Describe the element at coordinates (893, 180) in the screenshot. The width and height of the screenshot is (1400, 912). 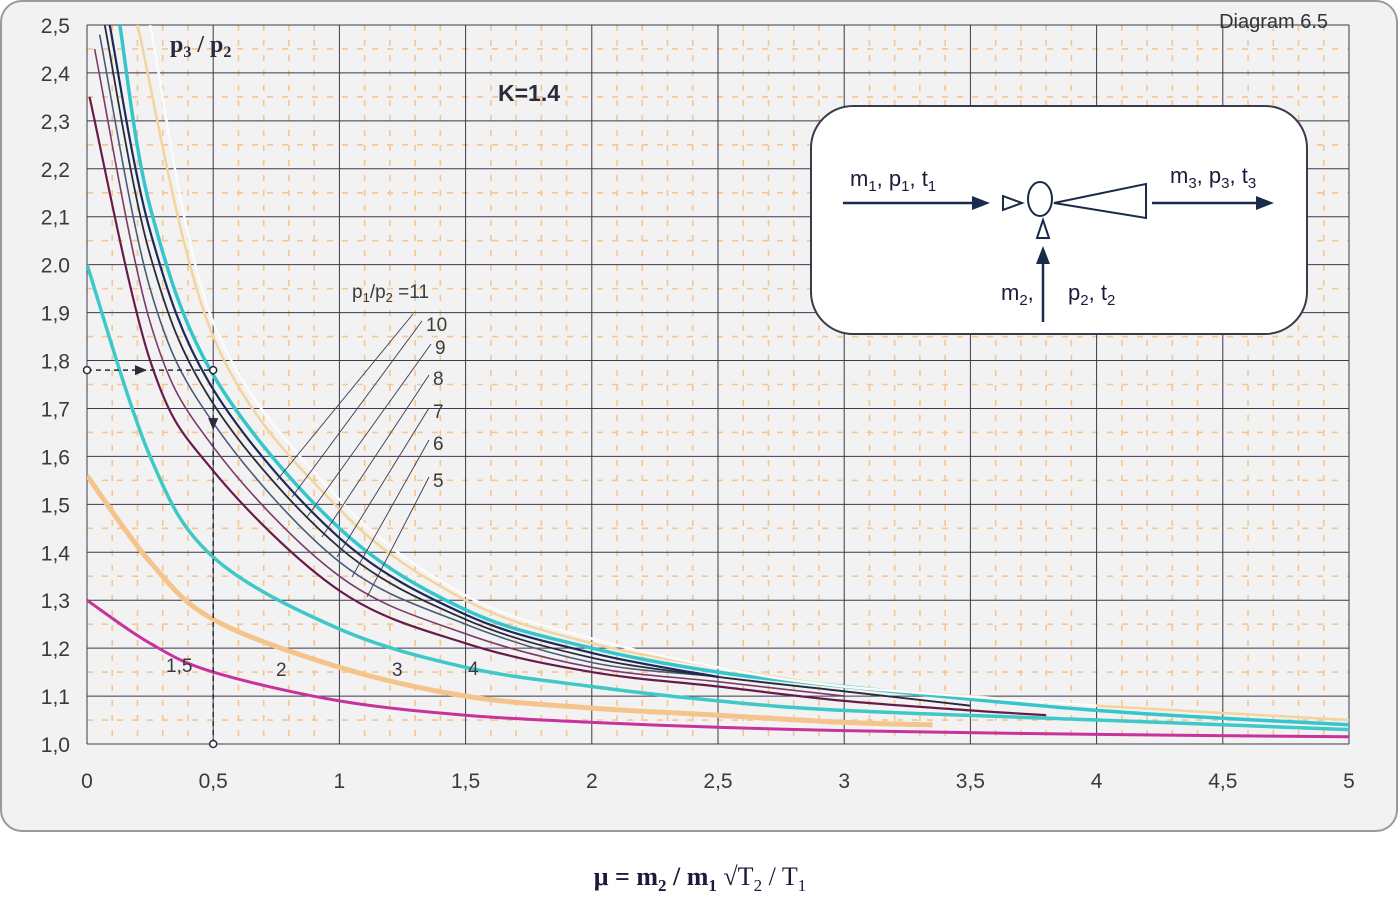
I see `inlet-label: m1, p1, t1` at that location.